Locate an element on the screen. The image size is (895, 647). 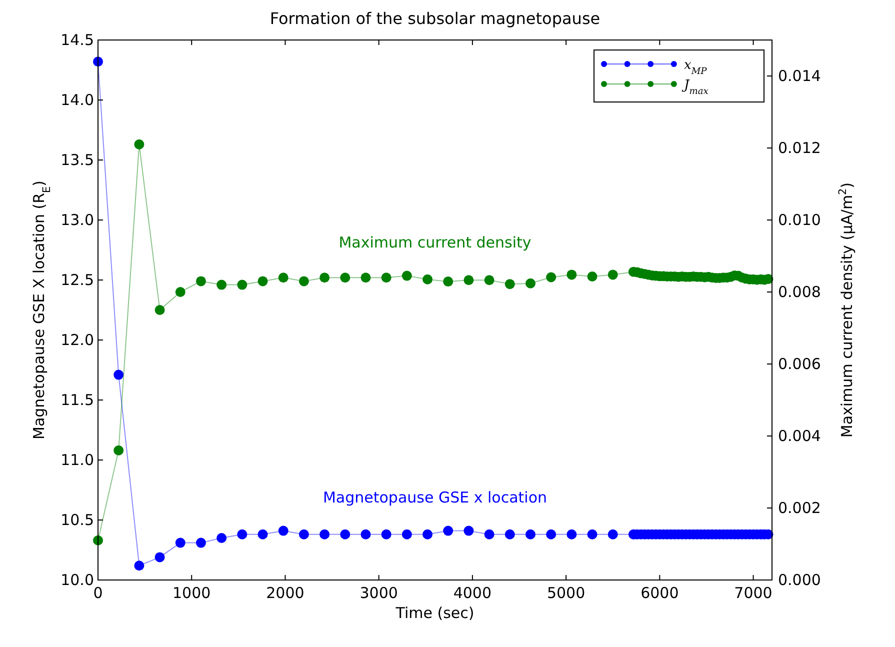
y2-tick-label: 0.010 is located at coordinates (799, 220).